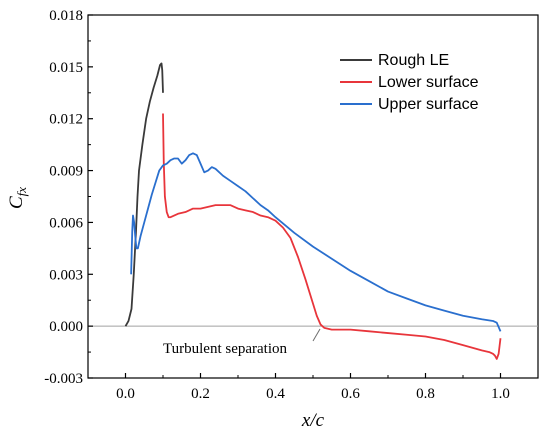 The image size is (550, 438). Describe the element at coordinates (313, 387) in the screenshot. I see `x-axis: 0.0 0.2 0.4 0.6 0.8 1.0` at that location.